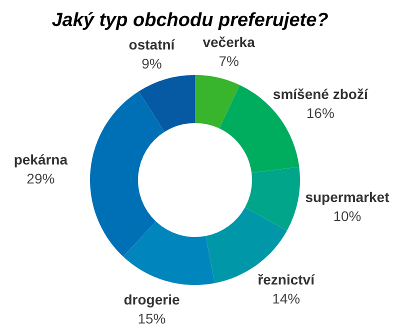  I want to click on slice-label: pekárna, so click(41, 159).